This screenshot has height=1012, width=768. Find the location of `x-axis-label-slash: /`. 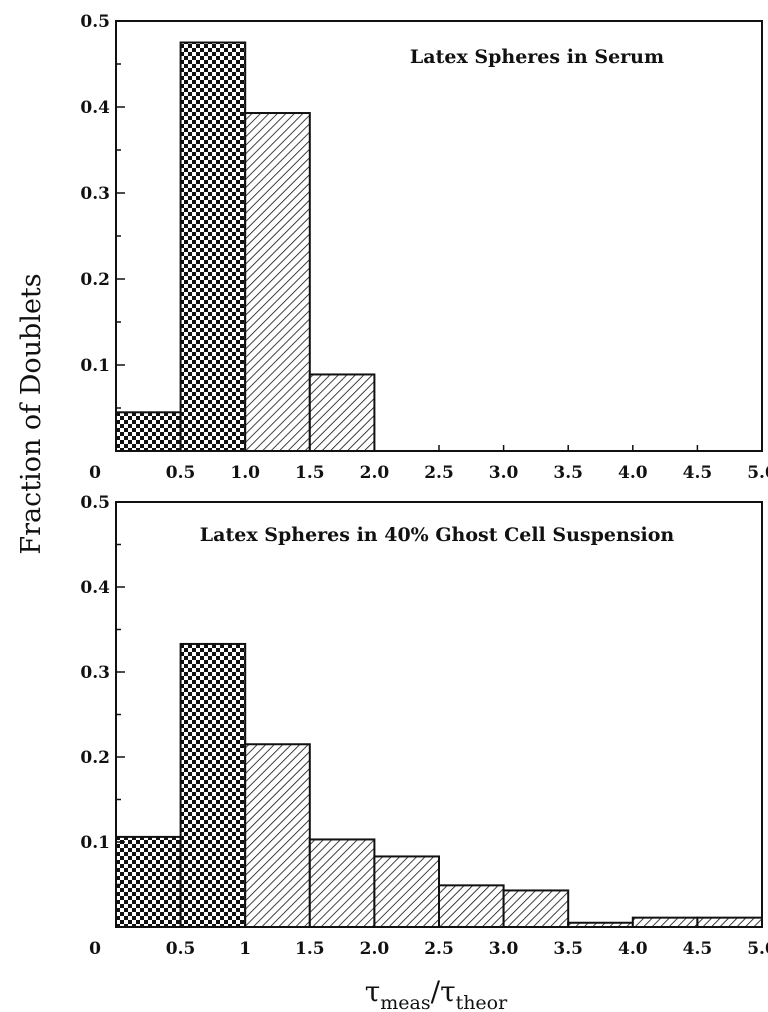

x-axis-label-slash: / is located at coordinates (436, 991).